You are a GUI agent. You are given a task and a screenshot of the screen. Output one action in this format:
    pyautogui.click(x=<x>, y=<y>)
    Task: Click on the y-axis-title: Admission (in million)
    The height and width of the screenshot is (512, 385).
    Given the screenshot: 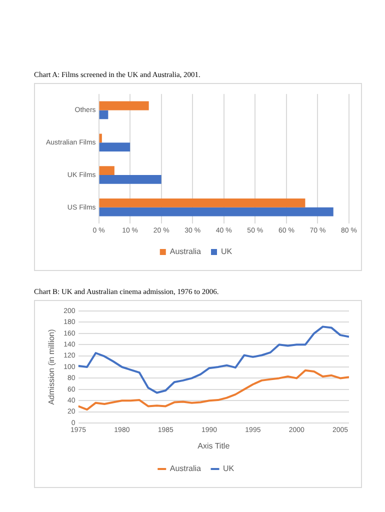 What is the action you would take?
    pyautogui.click(x=51, y=366)
    